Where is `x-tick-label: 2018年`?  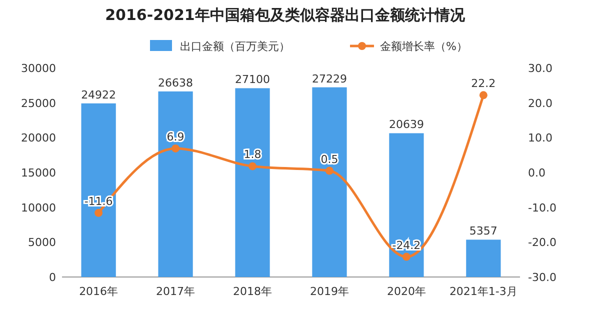 x-tick-label: 2018年 is located at coordinates (252, 291).